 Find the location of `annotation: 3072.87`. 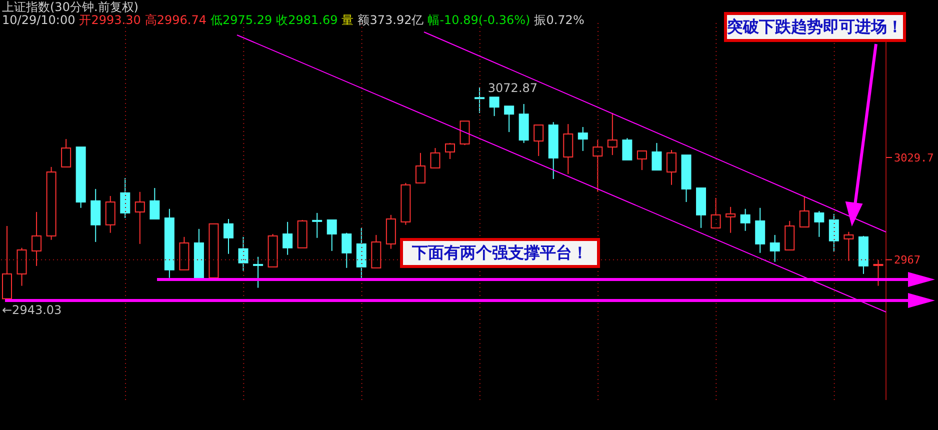

annotation: 3072.87 is located at coordinates (513, 88).